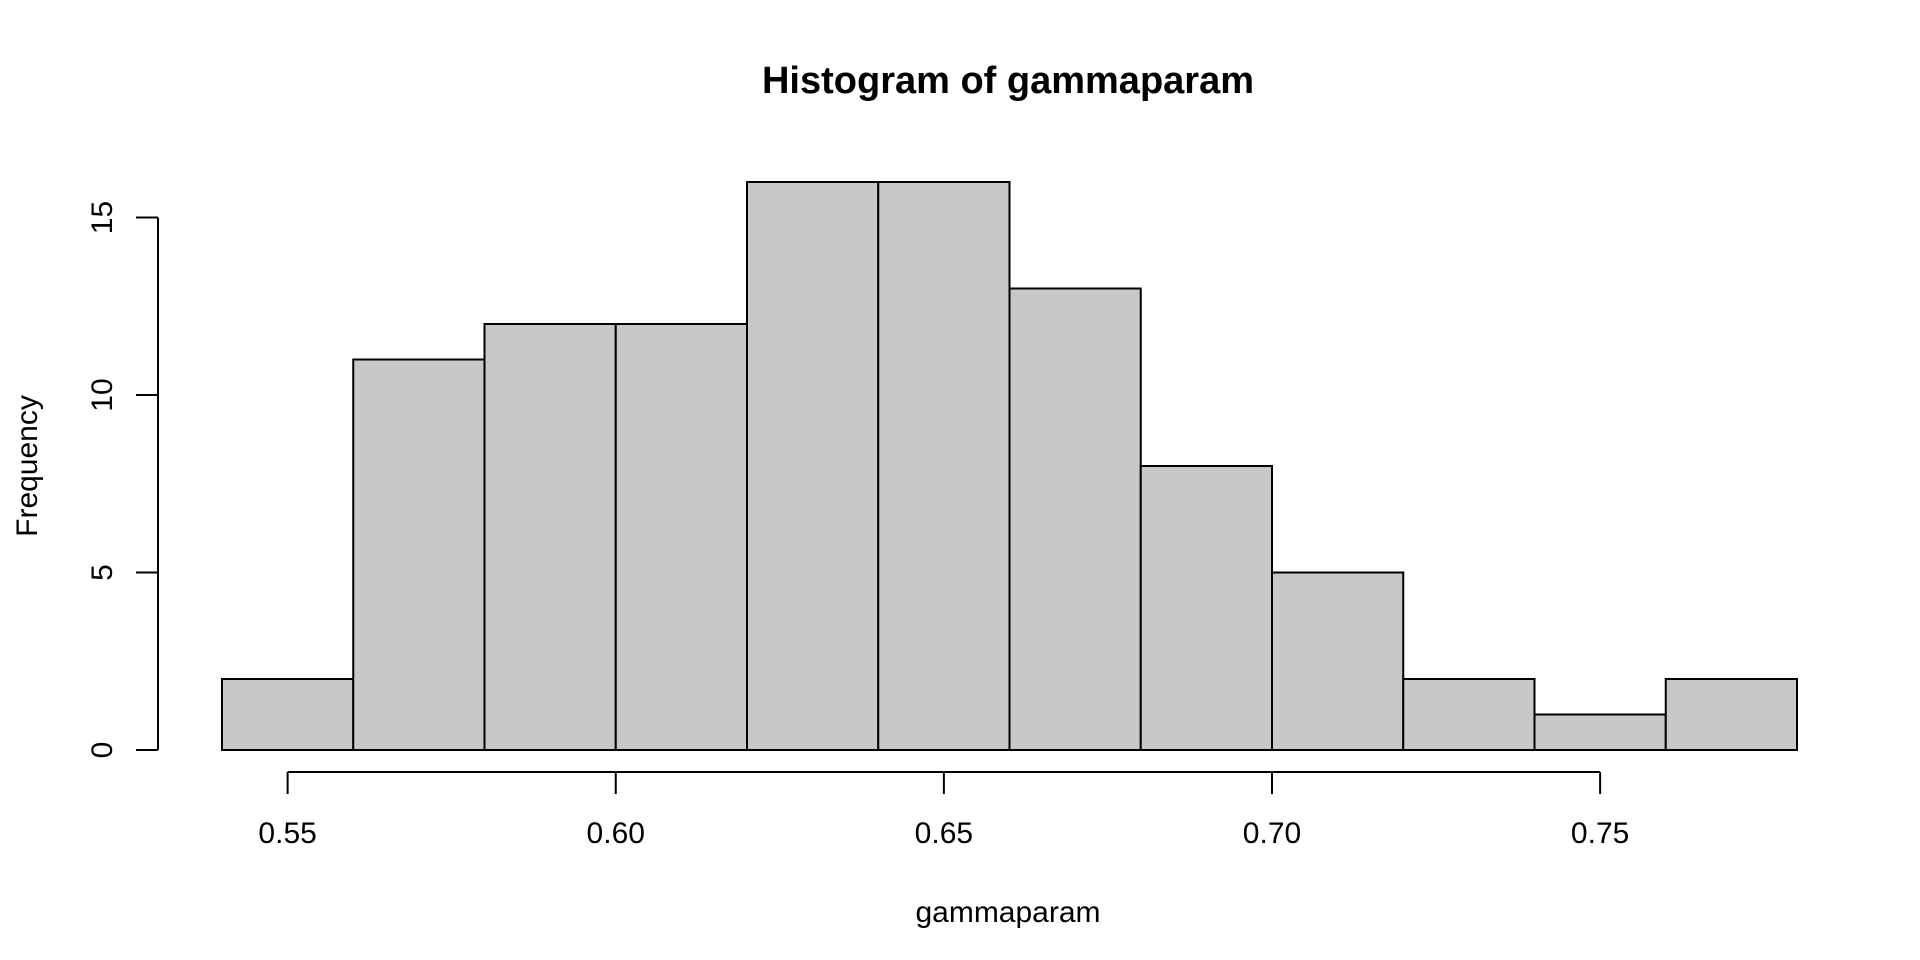 This screenshot has height=960, width=1920. What do you see at coordinates (102, 217) in the screenshot?
I see `y-tick-label: 15` at bounding box center [102, 217].